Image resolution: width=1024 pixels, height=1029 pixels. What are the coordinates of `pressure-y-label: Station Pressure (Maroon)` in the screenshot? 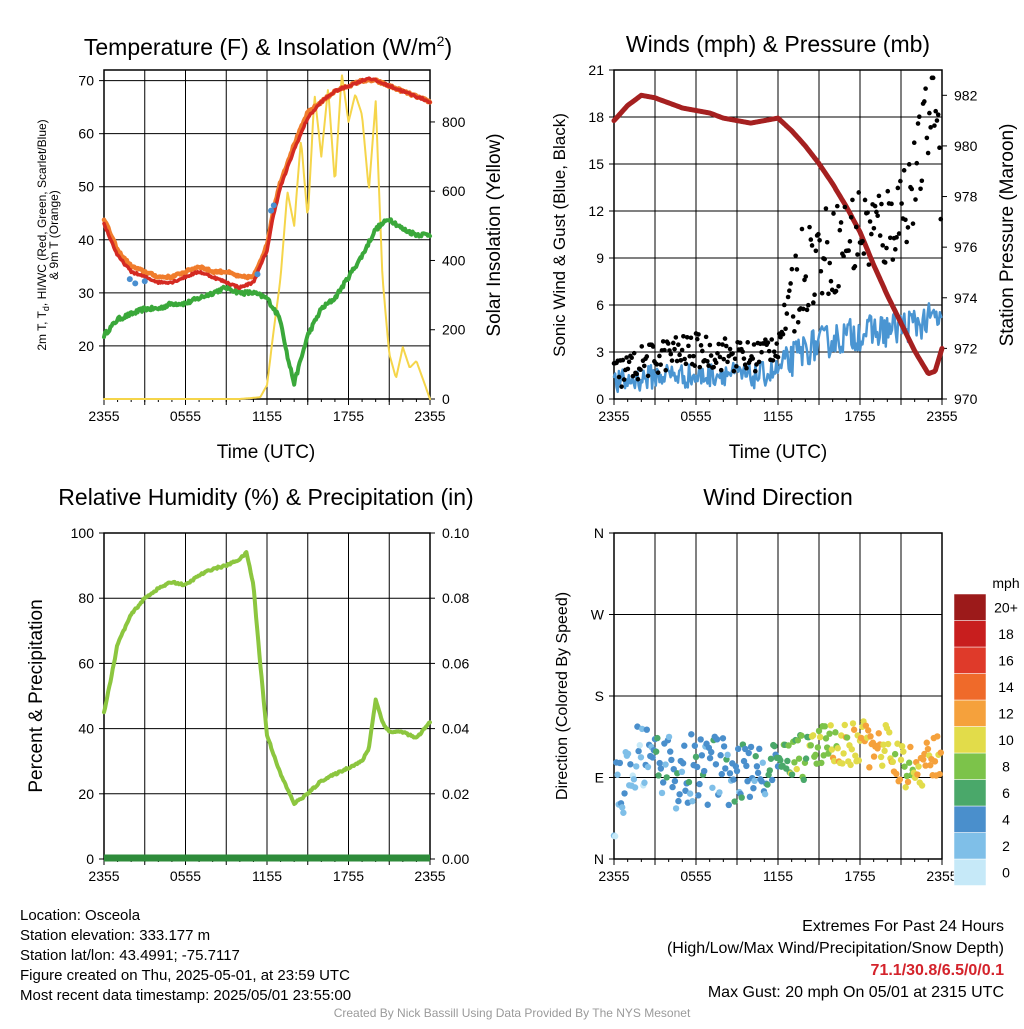 It's located at (1007, 235).